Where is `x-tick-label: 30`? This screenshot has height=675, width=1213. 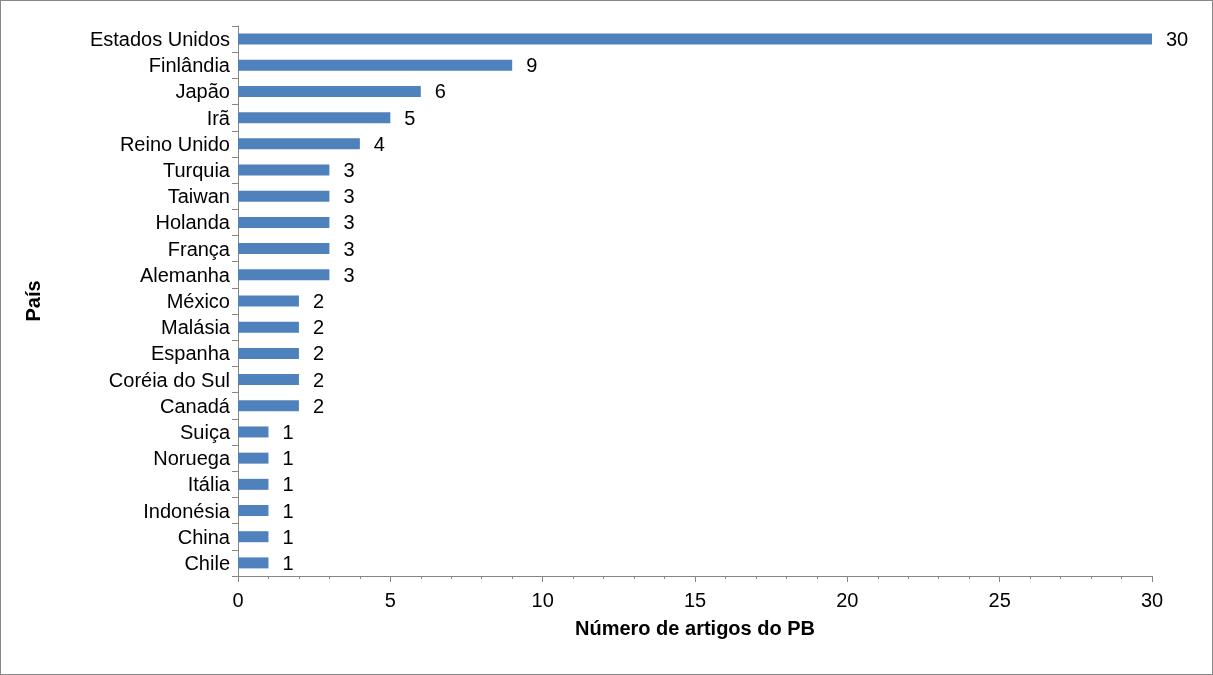 x-tick-label: 30 is located at coordinates (1152, 600).